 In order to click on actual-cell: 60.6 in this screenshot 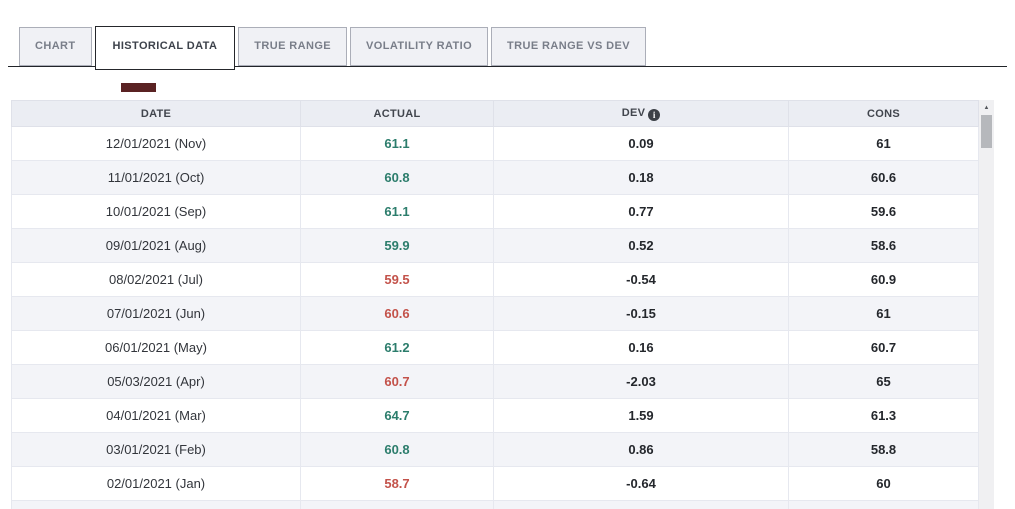, I will do `click(397, 313)`.